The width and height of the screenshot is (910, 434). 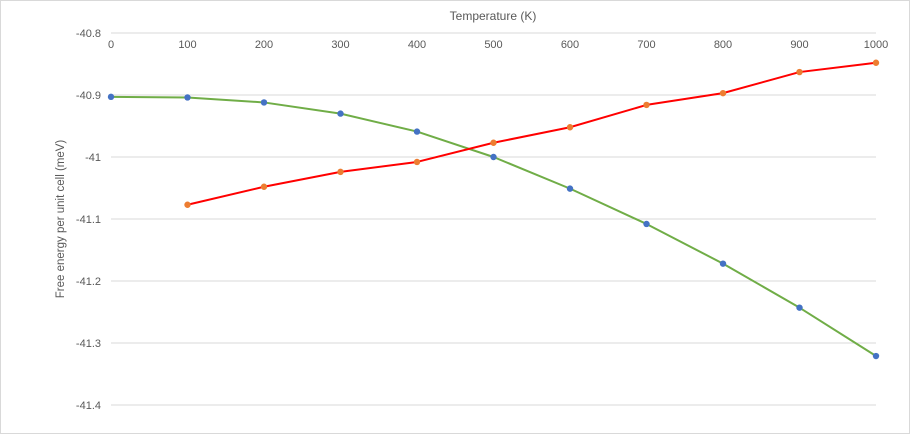 What do you see at coordinates (88, 282) in the screenshot?
I see `y-tick-label: -41.2` at bounding box center [88, 282].